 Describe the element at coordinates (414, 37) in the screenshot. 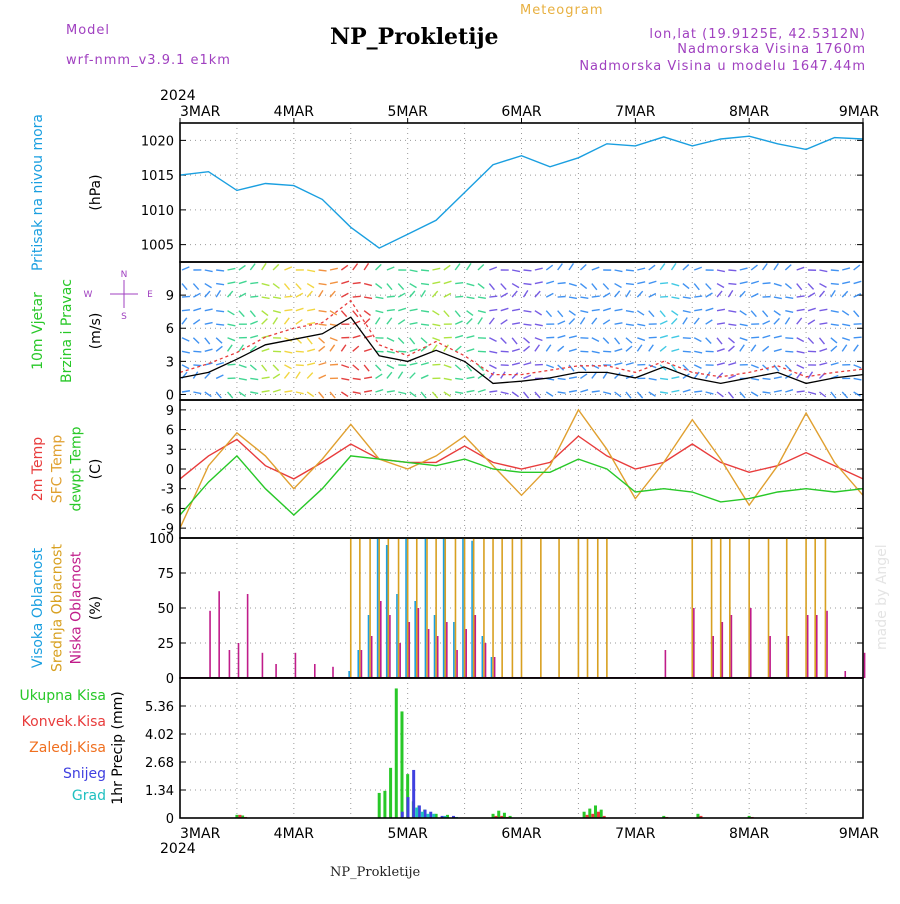

I see `page-title: NP_Prokletije` at that location.